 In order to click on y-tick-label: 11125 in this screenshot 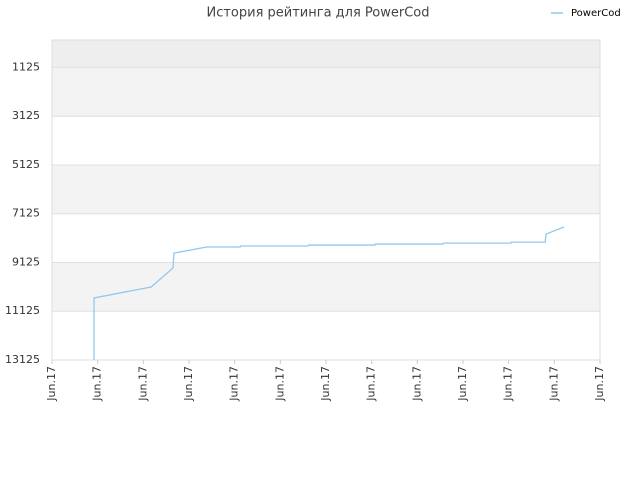, I will do `click(22, 310)`.